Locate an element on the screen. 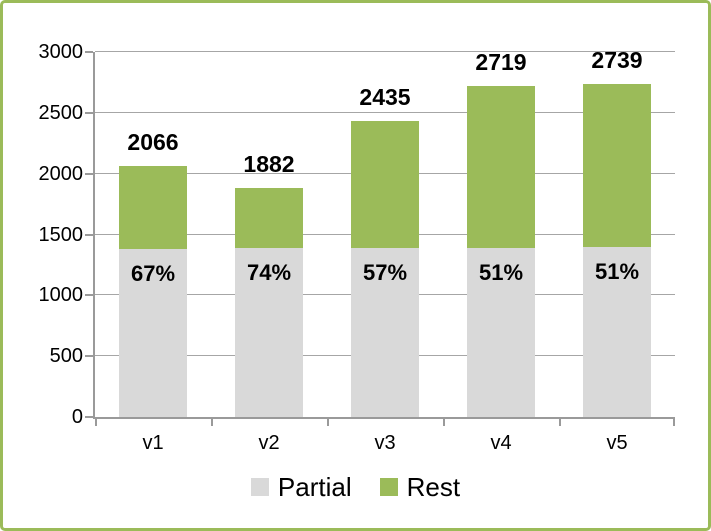 The width and height of the screenshot is (711, 531). bar-segment-partial: 57% is located at coordinates (385, 332).